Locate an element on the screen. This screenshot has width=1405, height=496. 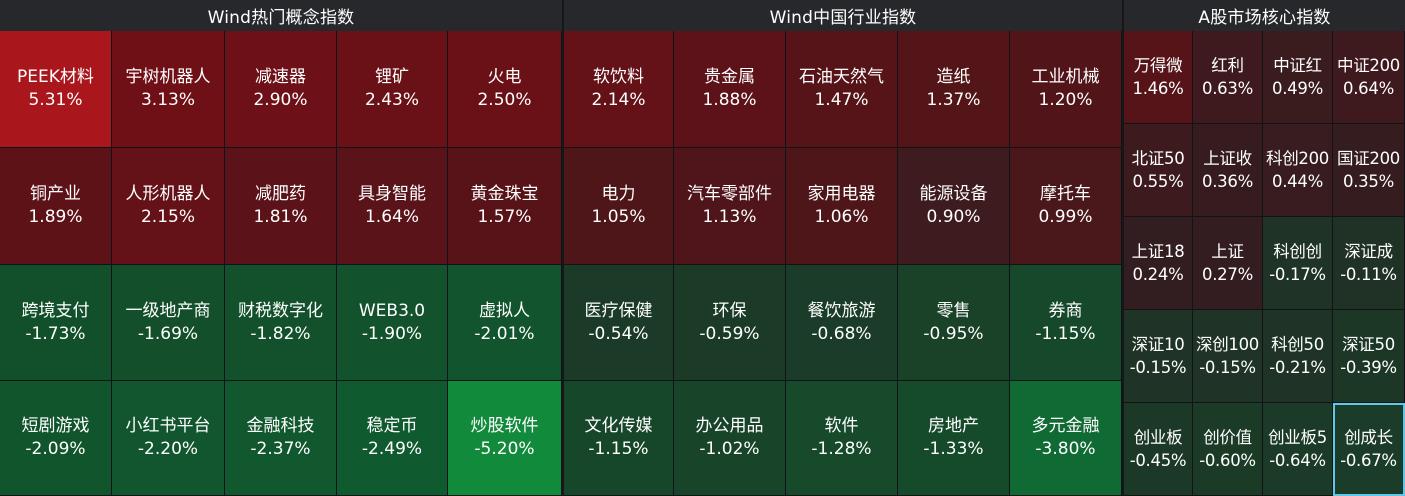
heatmap-cell: 减速器 2.90% is located at coordinates (281, 89).